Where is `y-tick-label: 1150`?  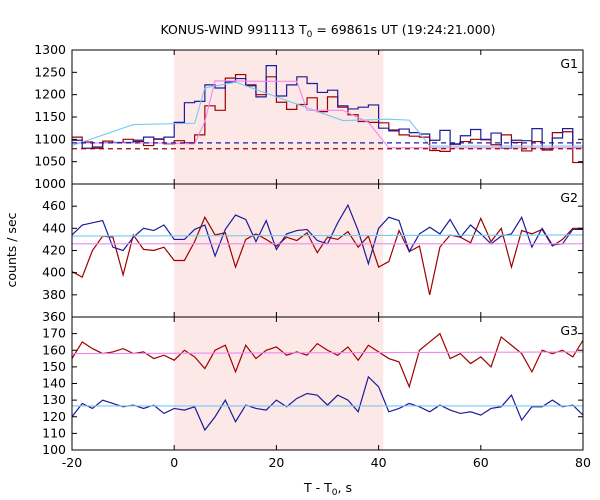 y-tick-label: 1150 is located at coordinates (50, 116).